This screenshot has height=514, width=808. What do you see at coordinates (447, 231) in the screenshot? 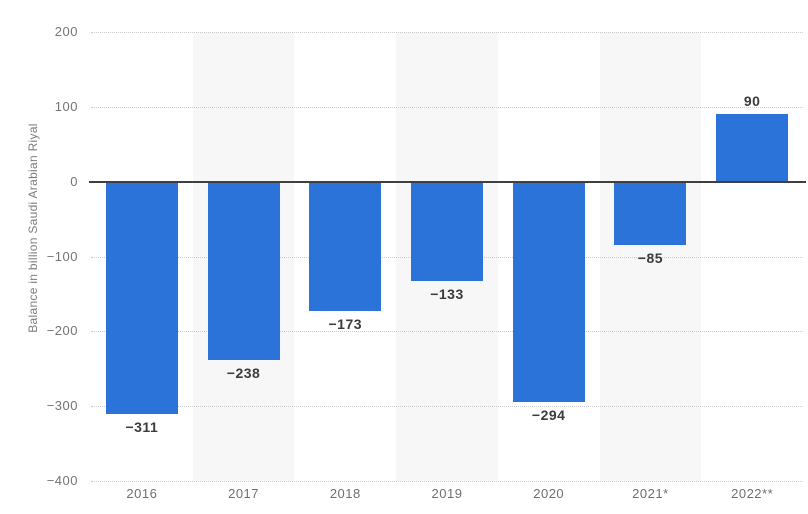
I see `bar-2019` at bounding box center [447, 231].